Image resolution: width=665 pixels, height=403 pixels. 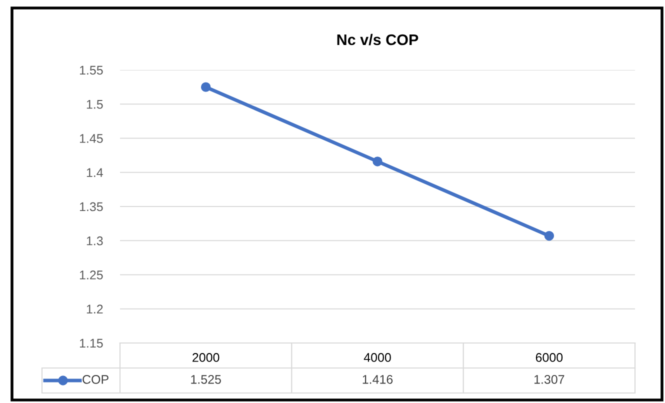 I want to click on x-tick-label: 6000, so click(x=549, y=357).